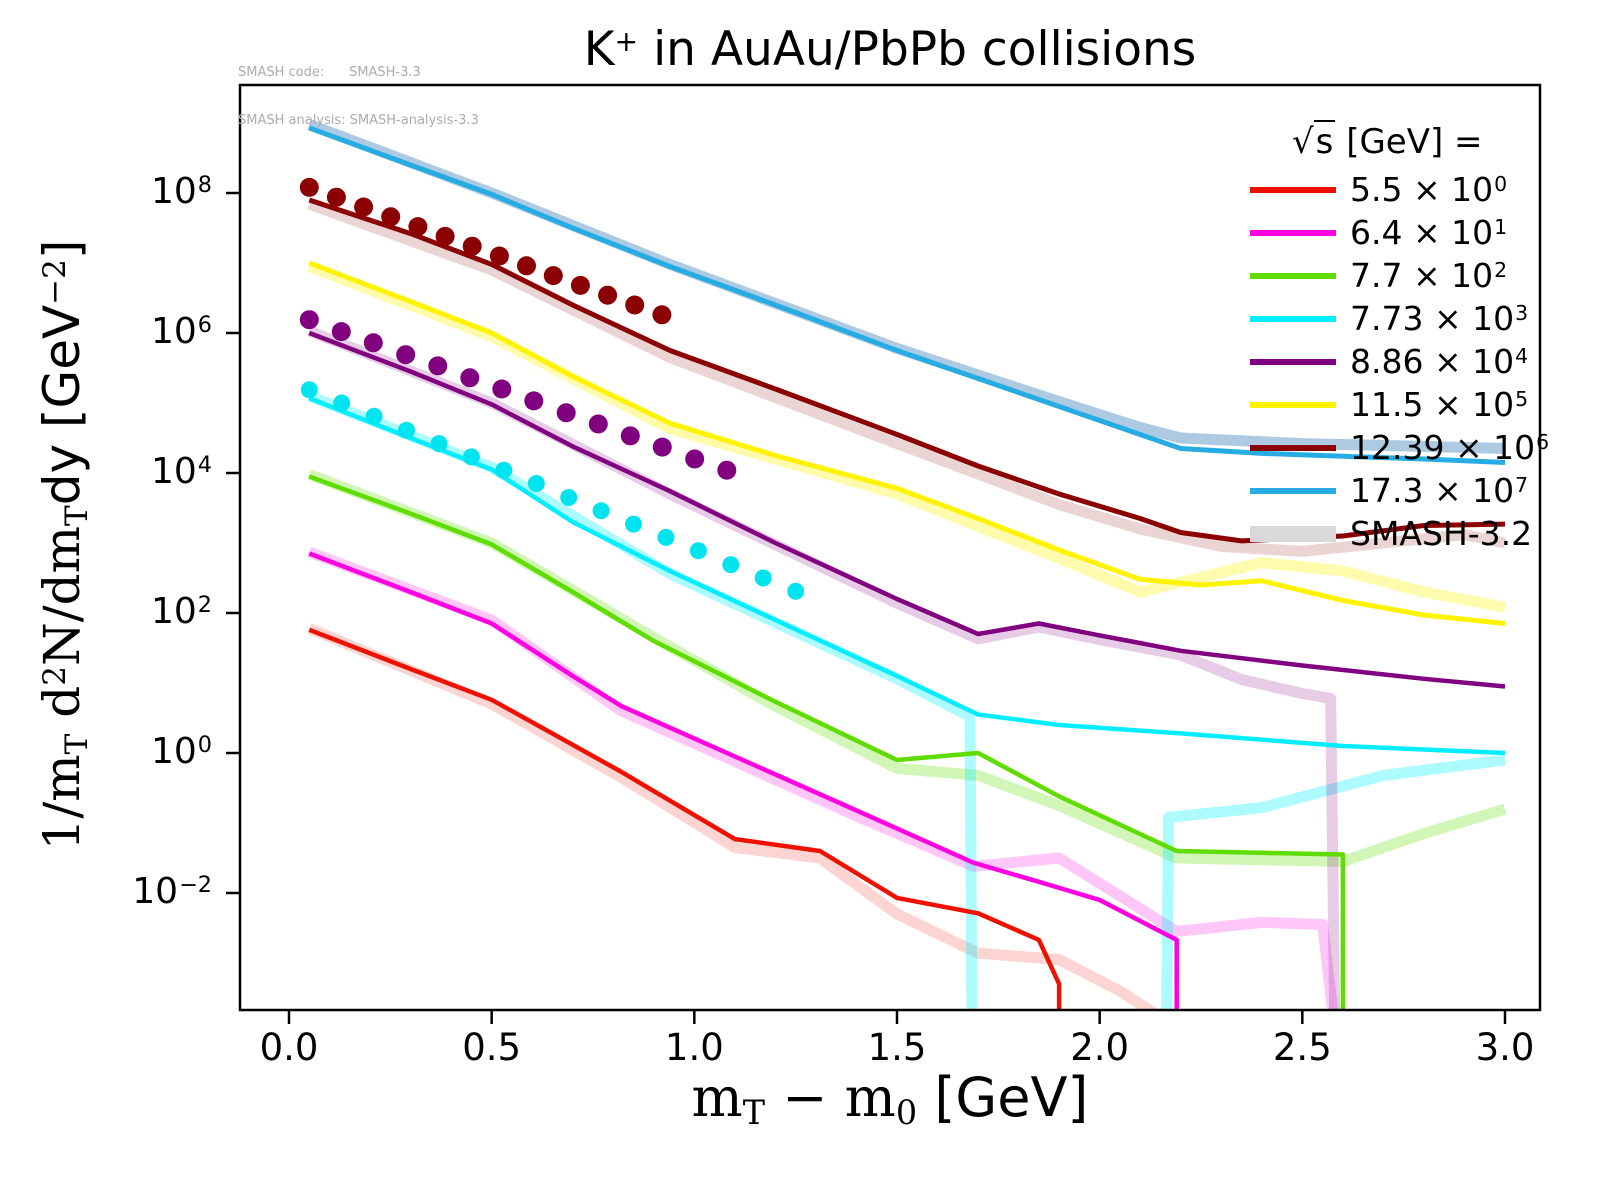 Image resolution: width=1600 pixels, height=1200 pixels. Describe the element at coordinates (1410, 404) in the screenshot. I see `legend-item-11.5e5: 11.5 × 105` at that location.